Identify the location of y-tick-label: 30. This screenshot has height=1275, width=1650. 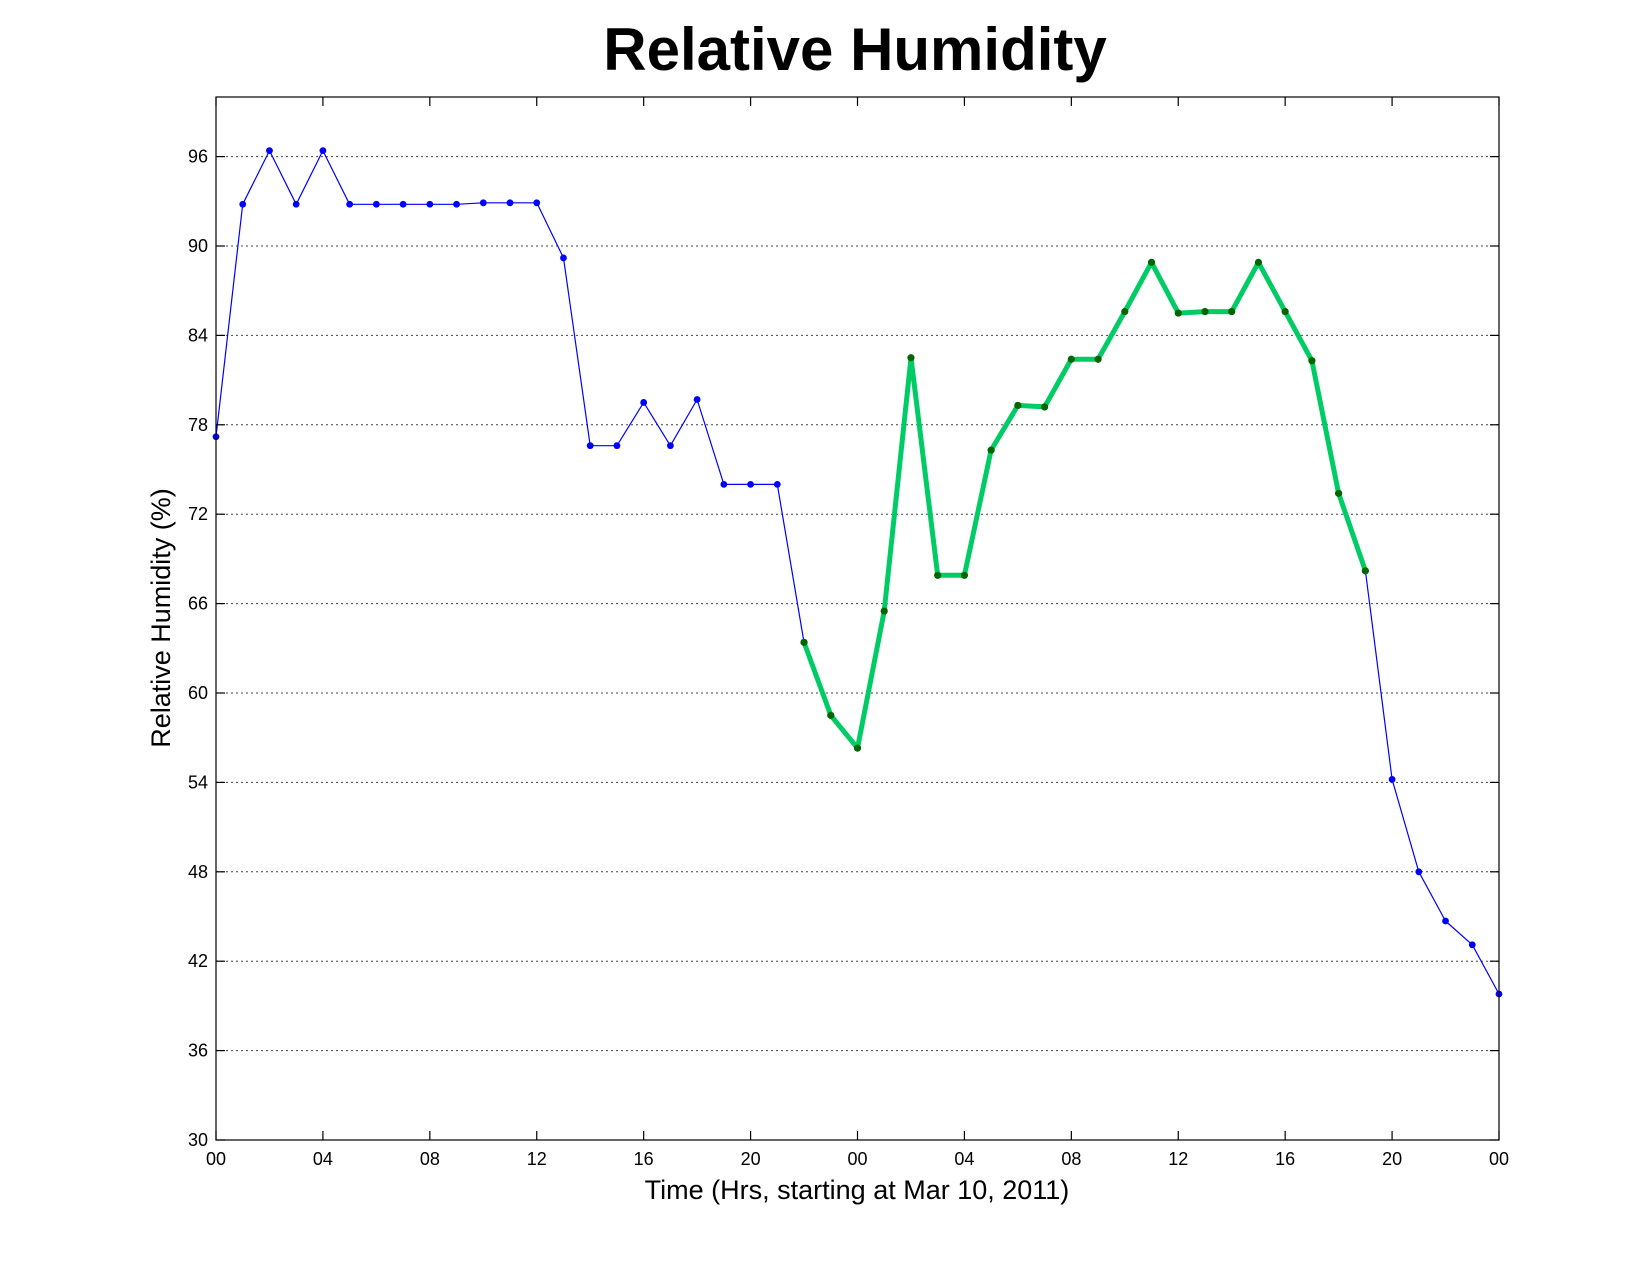
(198, 1140).